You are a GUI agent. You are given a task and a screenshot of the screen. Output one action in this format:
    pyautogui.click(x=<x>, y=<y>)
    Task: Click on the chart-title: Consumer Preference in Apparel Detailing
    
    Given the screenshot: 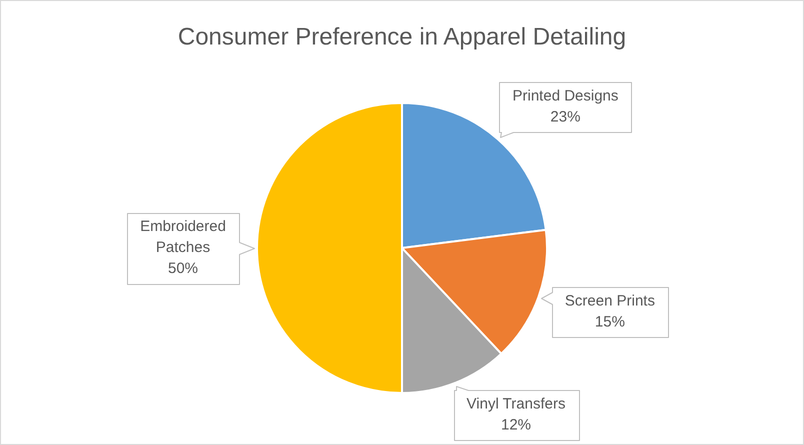 What is the action you would take?
    pyautogui.click(x=402, y=37)
    